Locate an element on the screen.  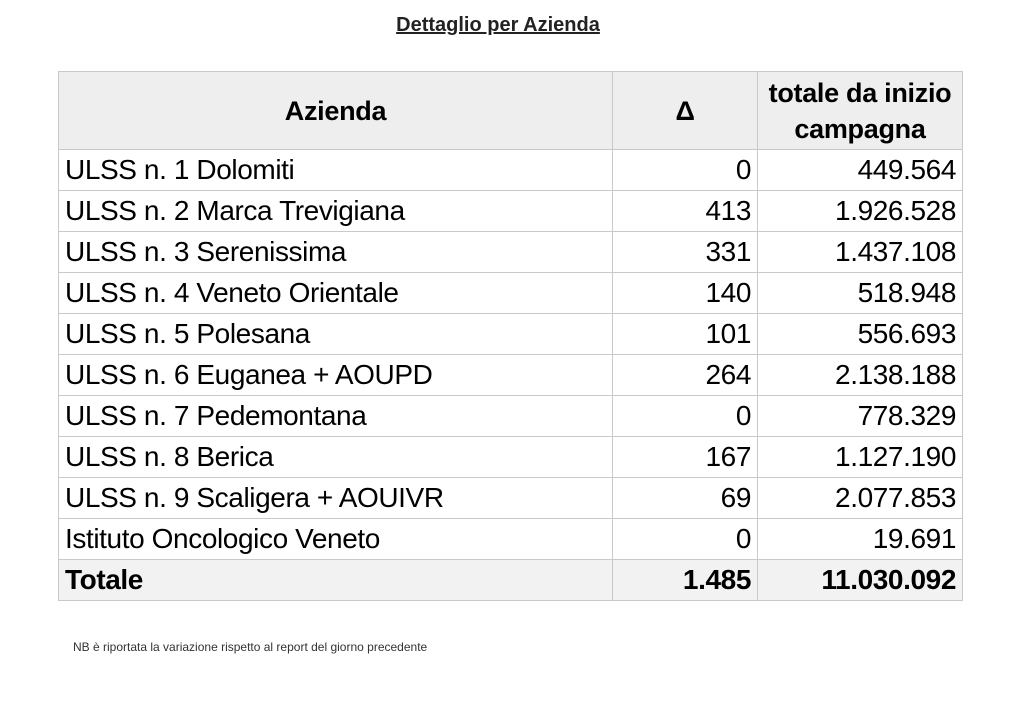
cell-totale: 2.077.853 is located at coordinates (860, 498).